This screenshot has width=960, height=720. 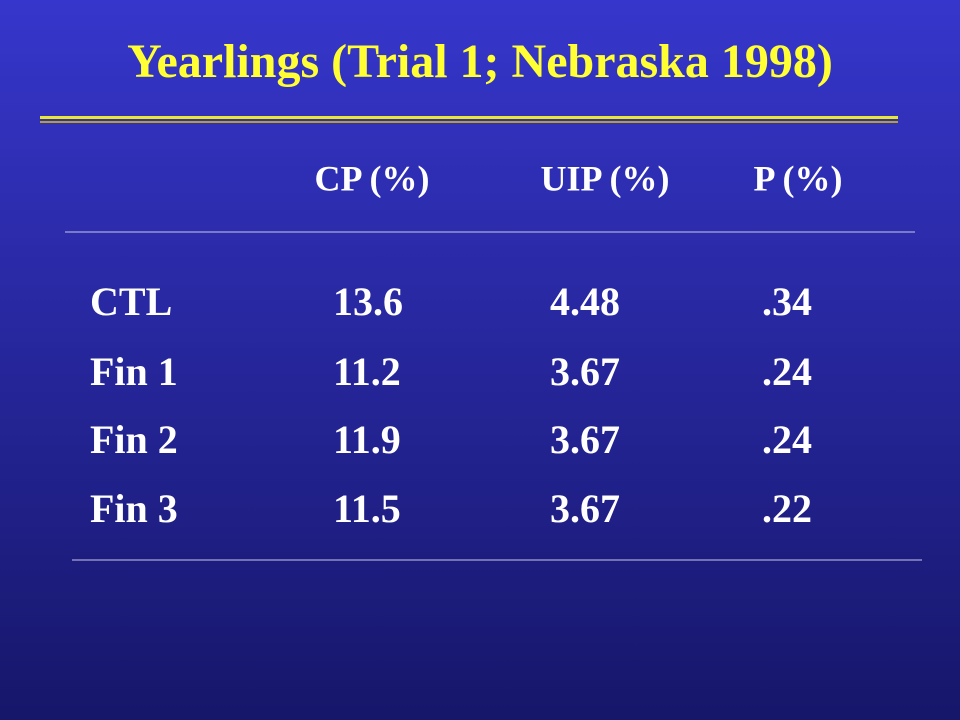 I want to click on column-header: UIP (%), so click(x=605, y=178).